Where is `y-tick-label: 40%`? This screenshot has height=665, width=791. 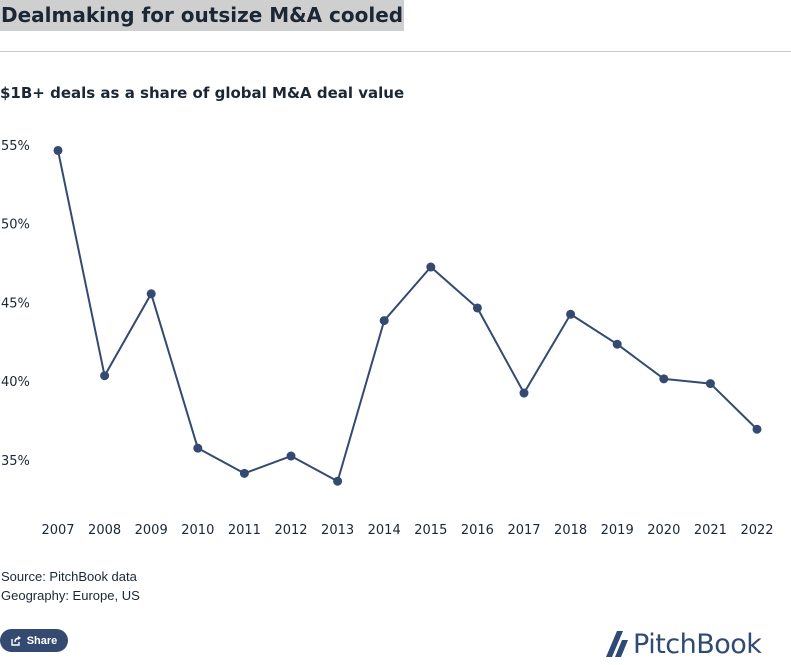 y-tick-label: 40% is located at coordinates (15, 382).